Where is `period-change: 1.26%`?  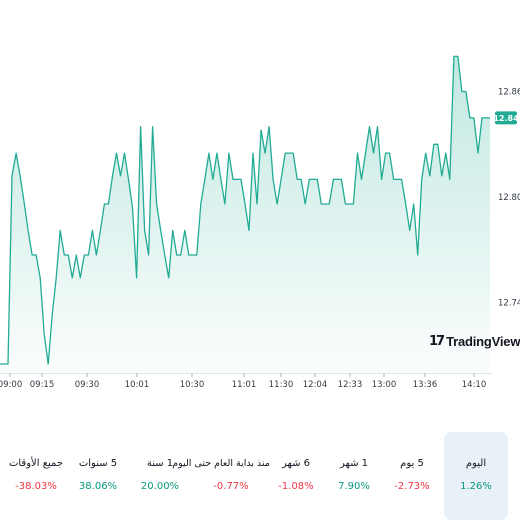
period-change: 1.26% is located at coordinates (476, 486).